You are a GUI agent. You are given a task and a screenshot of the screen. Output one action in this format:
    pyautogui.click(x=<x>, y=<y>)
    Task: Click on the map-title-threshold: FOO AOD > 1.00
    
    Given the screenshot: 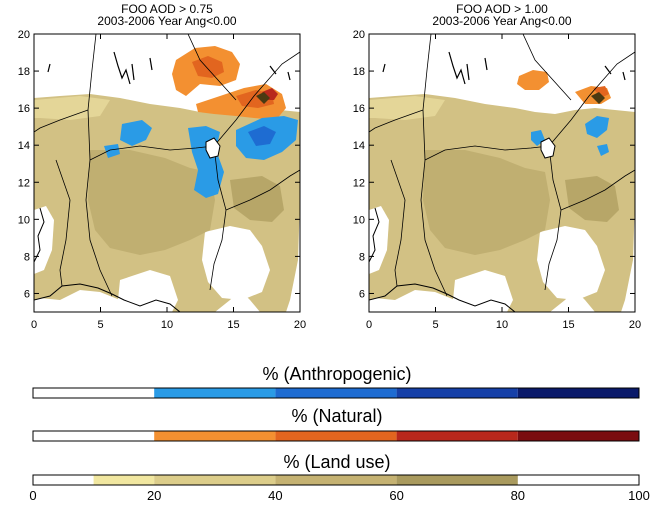 What is the action you would take?
    pyautogui.click(x=502, y=9)
    